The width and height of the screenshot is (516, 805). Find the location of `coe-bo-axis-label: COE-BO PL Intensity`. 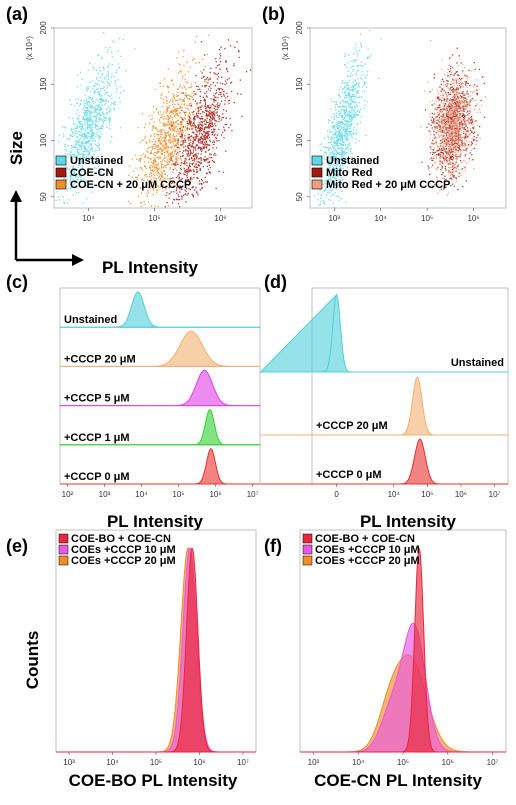

coe-bo-axis-label: COE-BO PL Intensity is located at coordinates (153, 780).